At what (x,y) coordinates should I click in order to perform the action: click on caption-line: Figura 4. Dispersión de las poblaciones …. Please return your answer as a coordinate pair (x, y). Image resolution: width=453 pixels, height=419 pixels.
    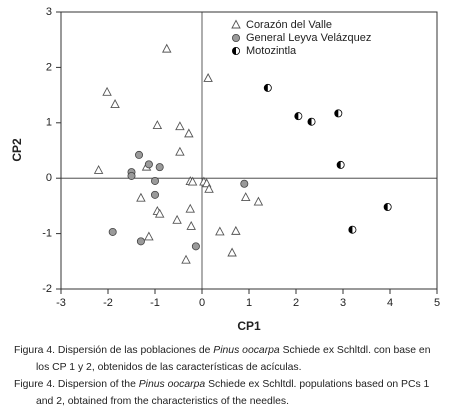
    Looking at the image, I should click on (230, 359).